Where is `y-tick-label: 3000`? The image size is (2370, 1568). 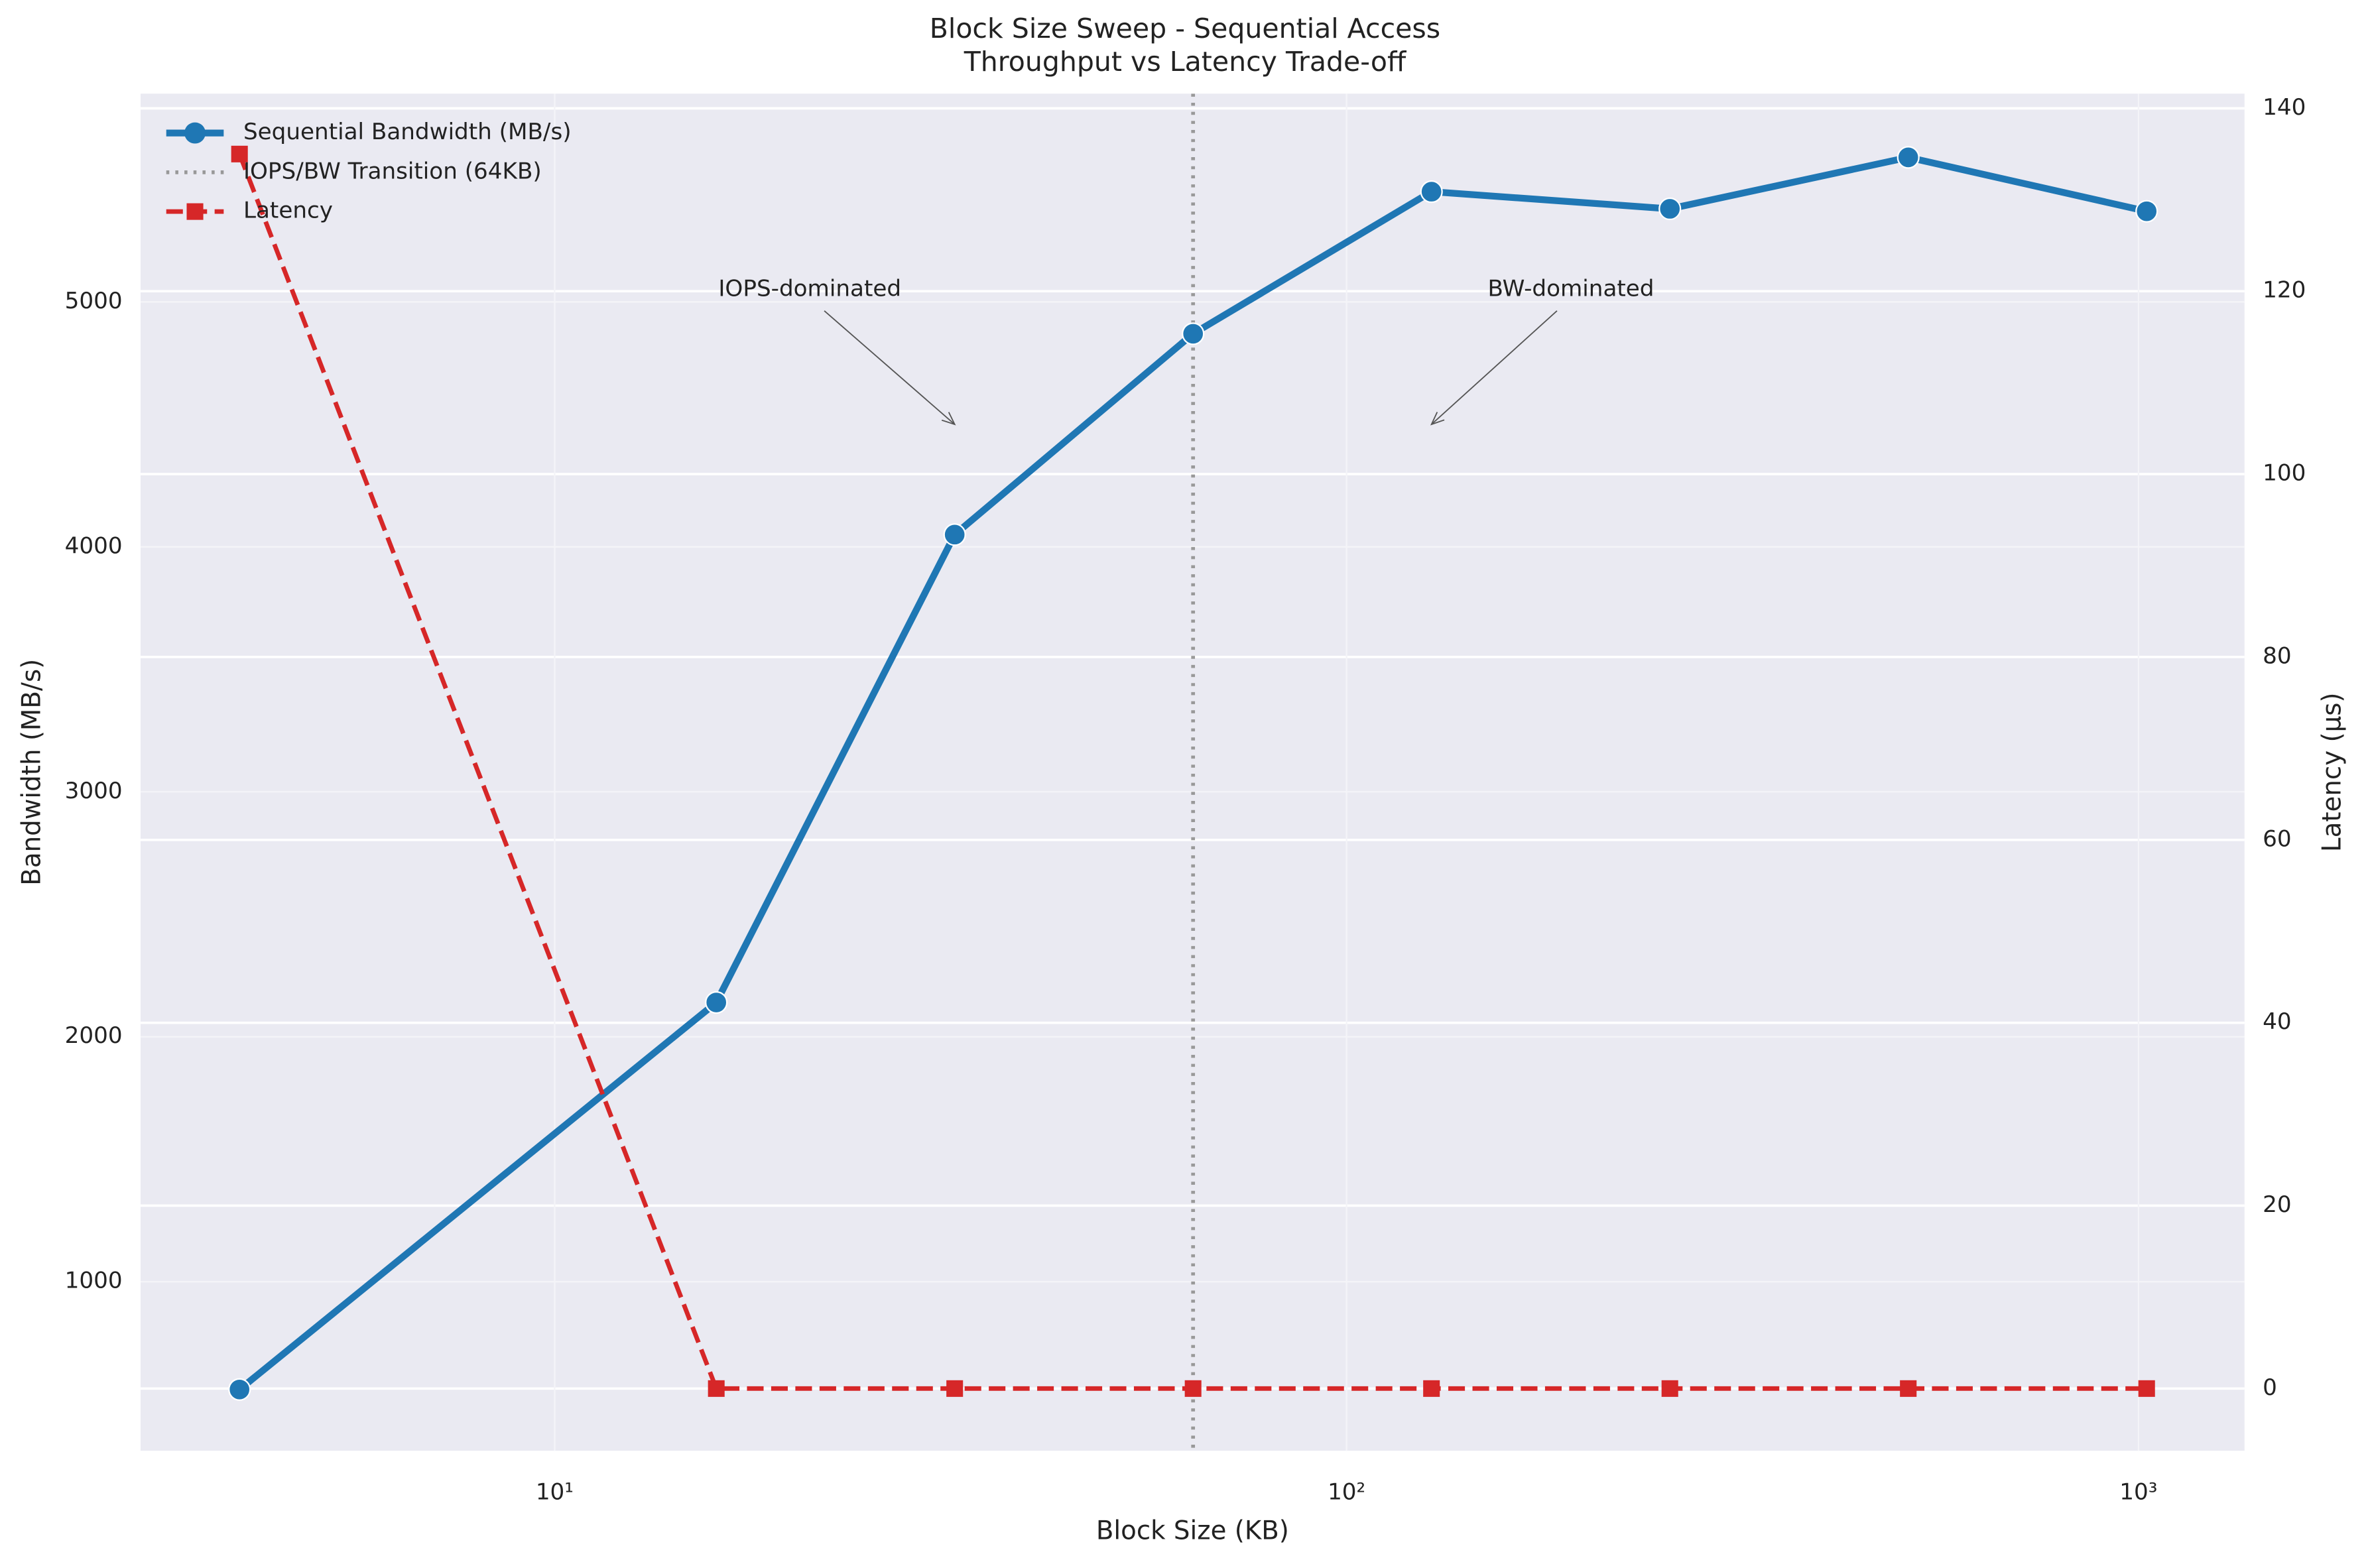
y-tick-label: 3000 is located at coordinates (94, 791).